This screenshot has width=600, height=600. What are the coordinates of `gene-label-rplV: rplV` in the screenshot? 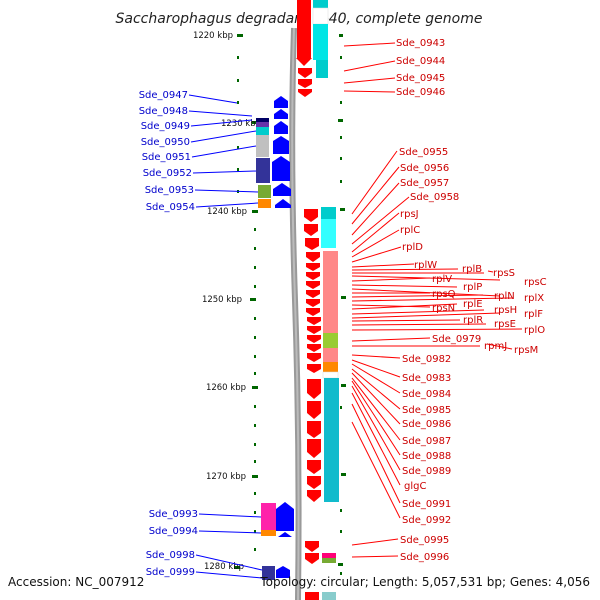 It's located at (442, 279).